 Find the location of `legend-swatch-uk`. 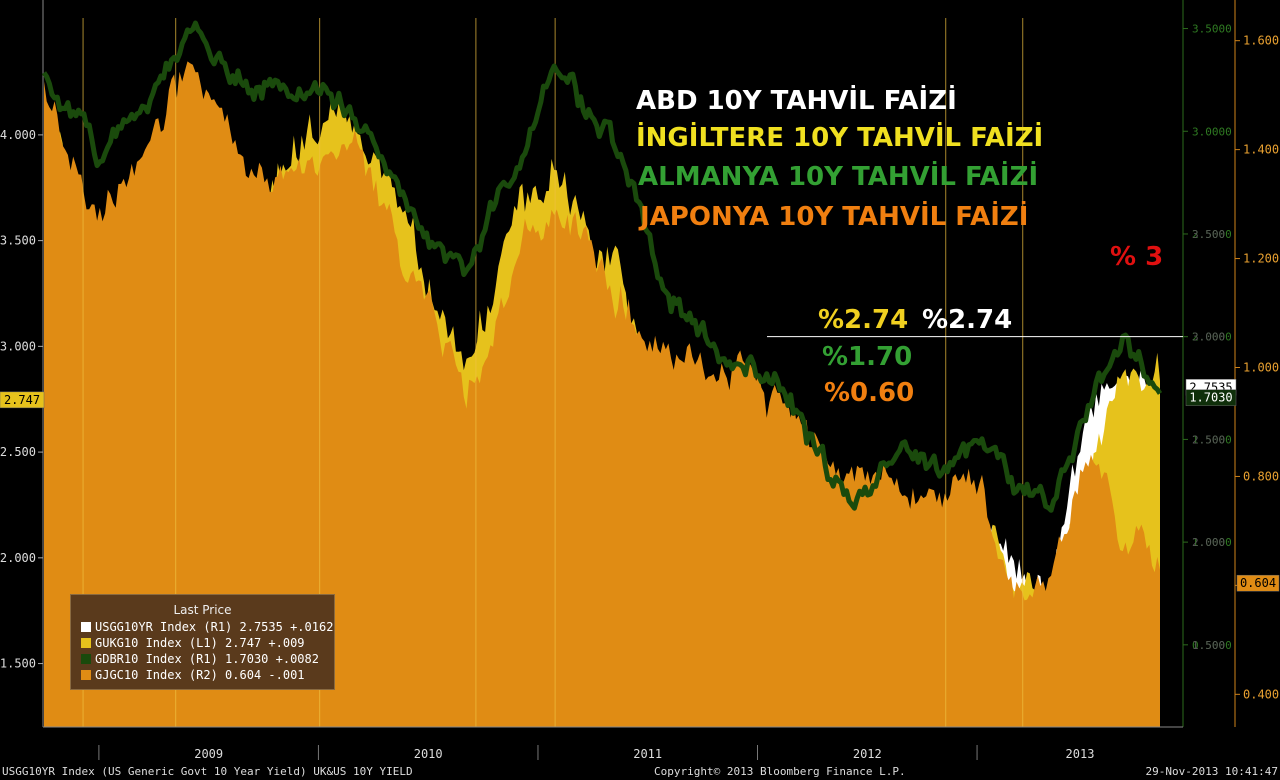

legend-swatch-uk is located at coordinates (86, 643).